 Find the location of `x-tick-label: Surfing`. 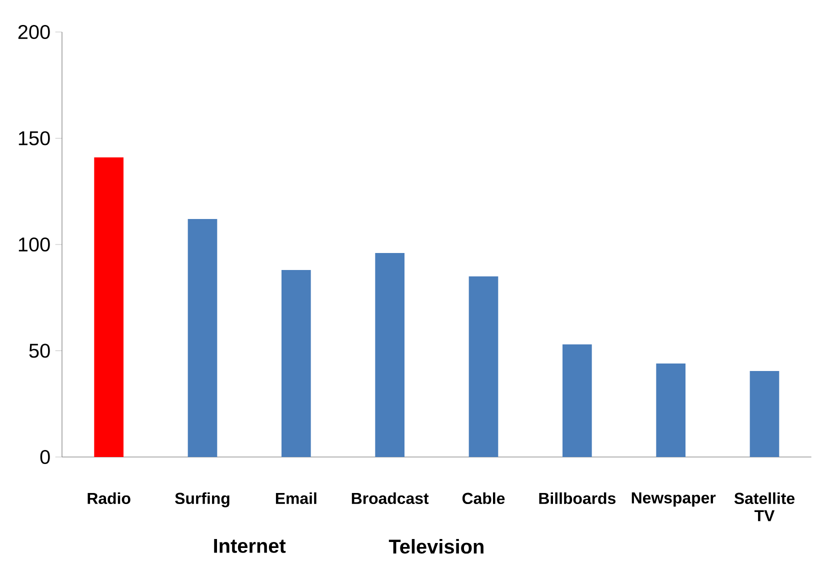

x-tick-label: Surfing is located at coordinates (202, 500).